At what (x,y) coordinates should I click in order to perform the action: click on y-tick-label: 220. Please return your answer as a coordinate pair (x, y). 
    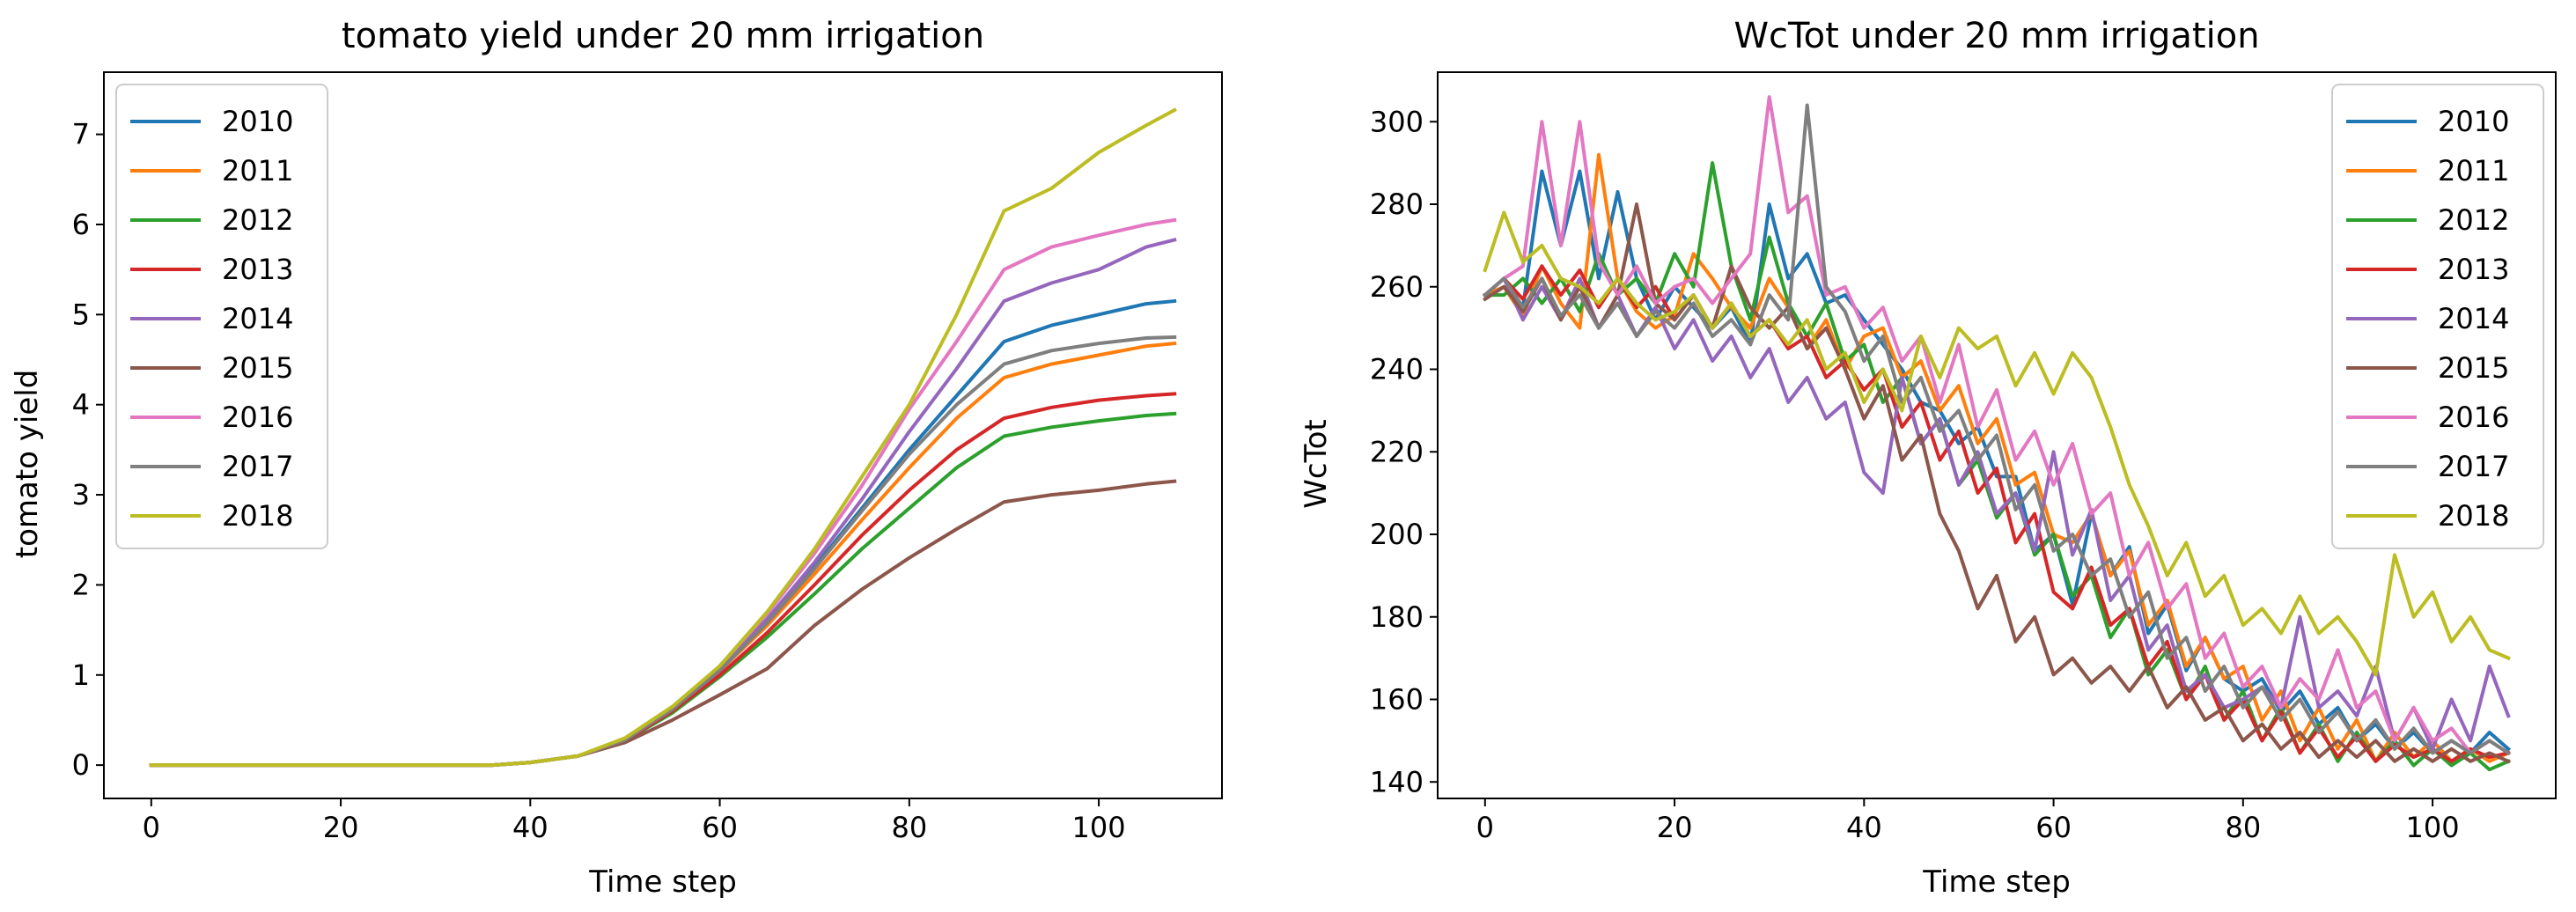
    Looking at the image, I should click on (1397, 452).